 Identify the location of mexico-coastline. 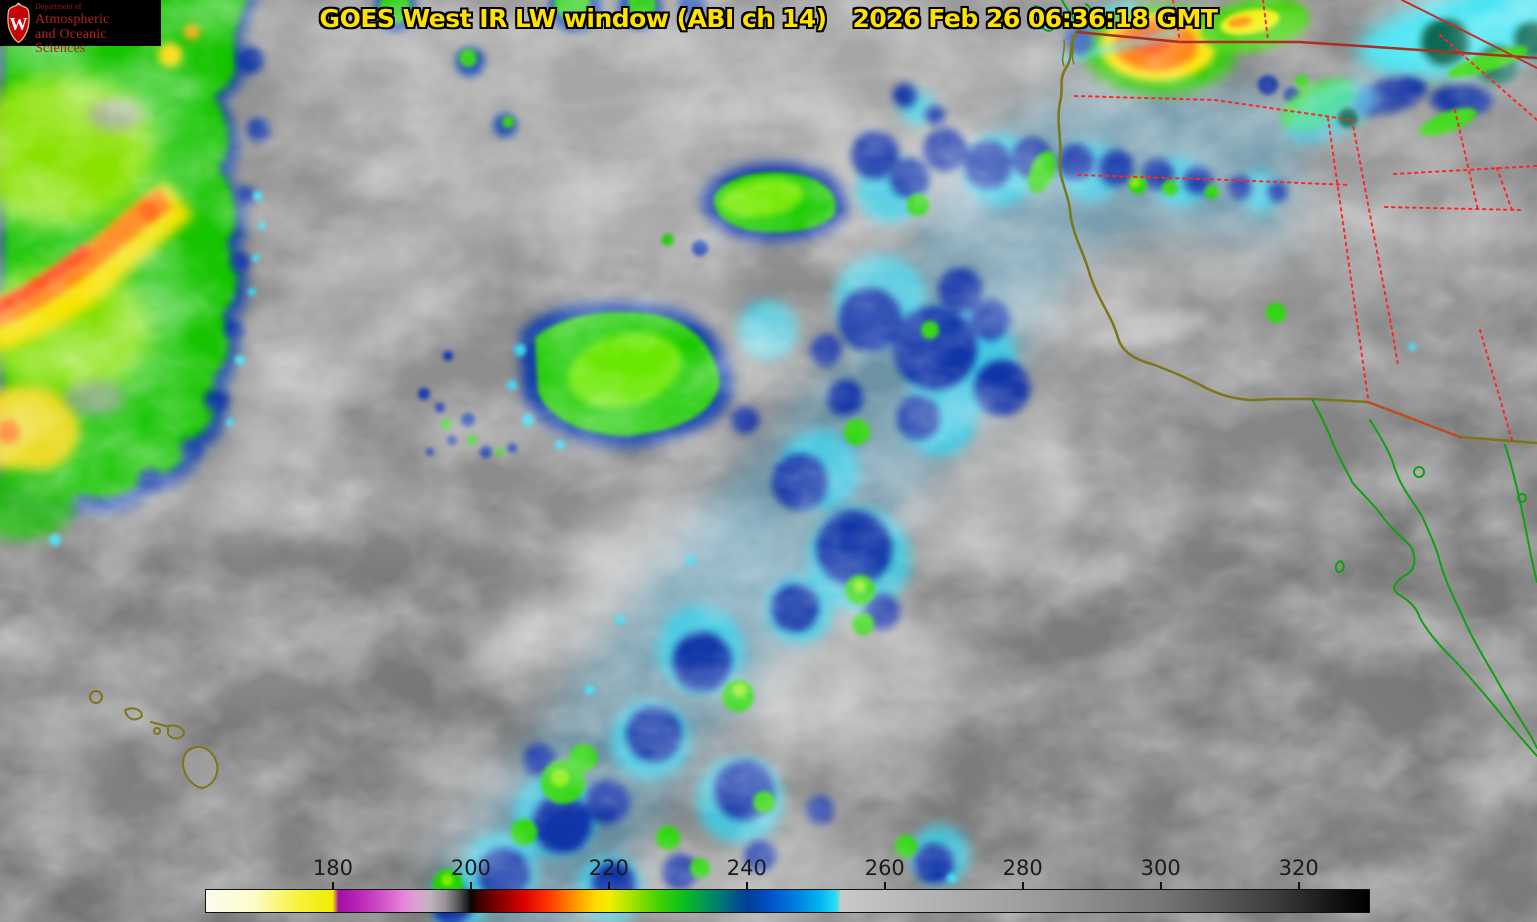
(1424, 577).